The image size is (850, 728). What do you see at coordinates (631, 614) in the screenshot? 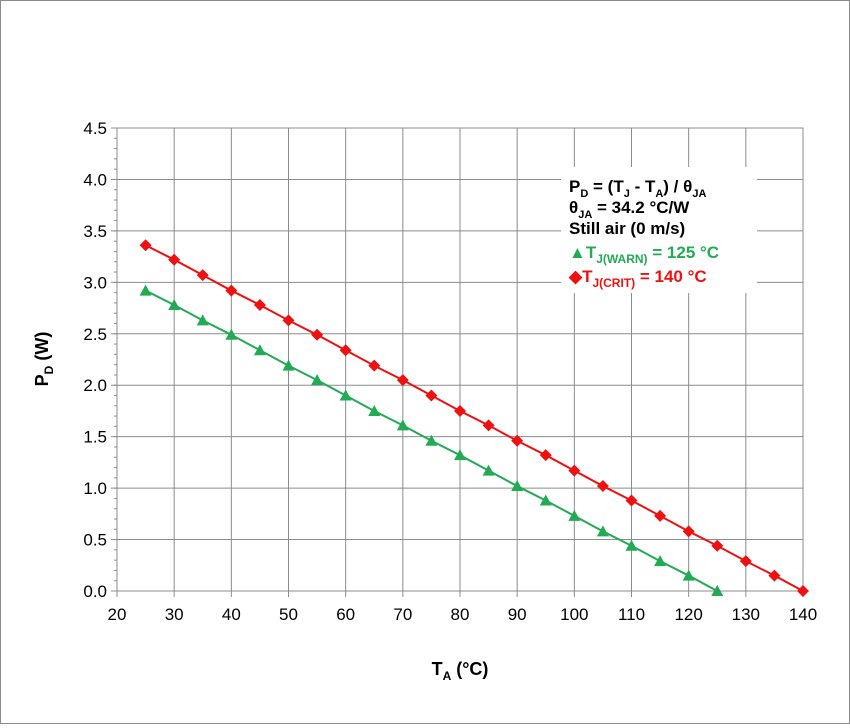
I see `x-tick-label: 110` at bounding box center [631, 614].